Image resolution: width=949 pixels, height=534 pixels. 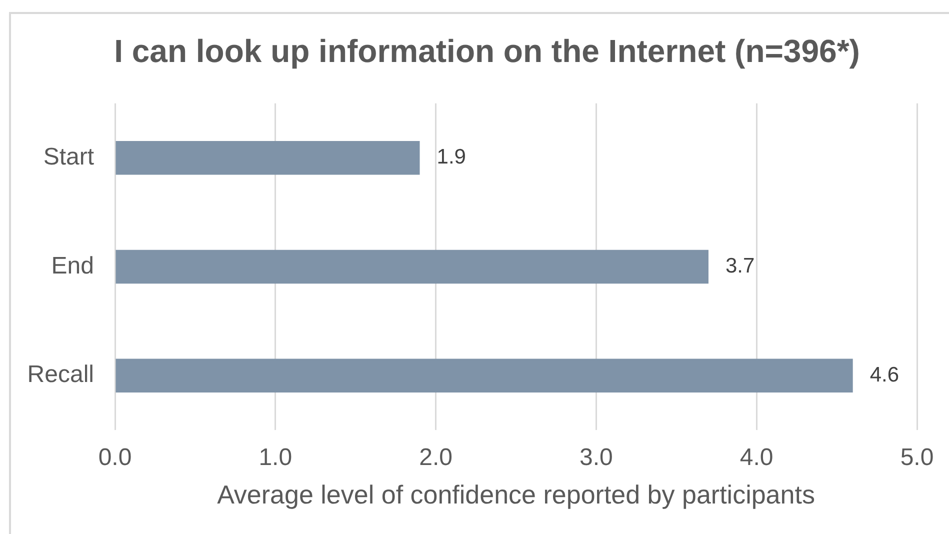 What do you see at coordinates (740, 266) in the screenshot?
I see `data-label: 3.7` at bounding box center [740, 266].